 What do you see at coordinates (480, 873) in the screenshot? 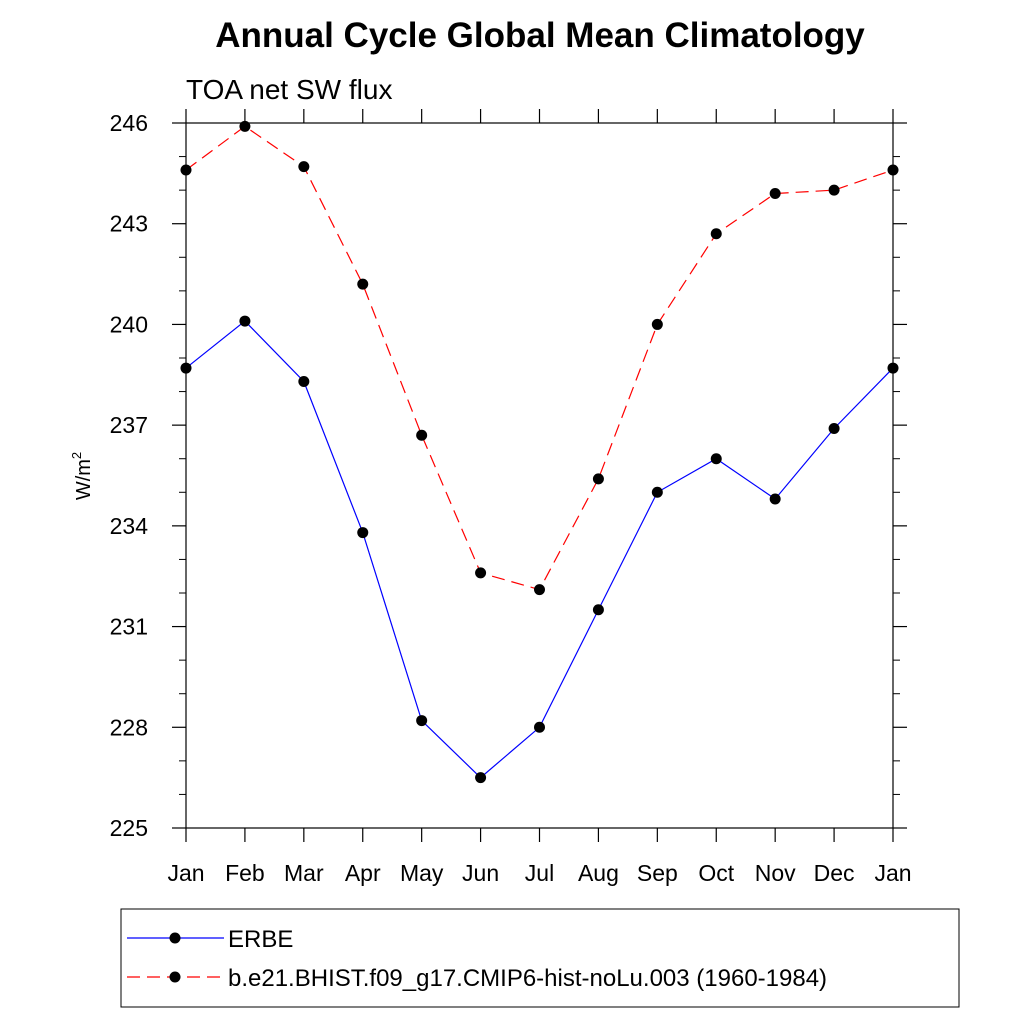
I see `x-tick-label: Jun` at bounding box center [480, 873].